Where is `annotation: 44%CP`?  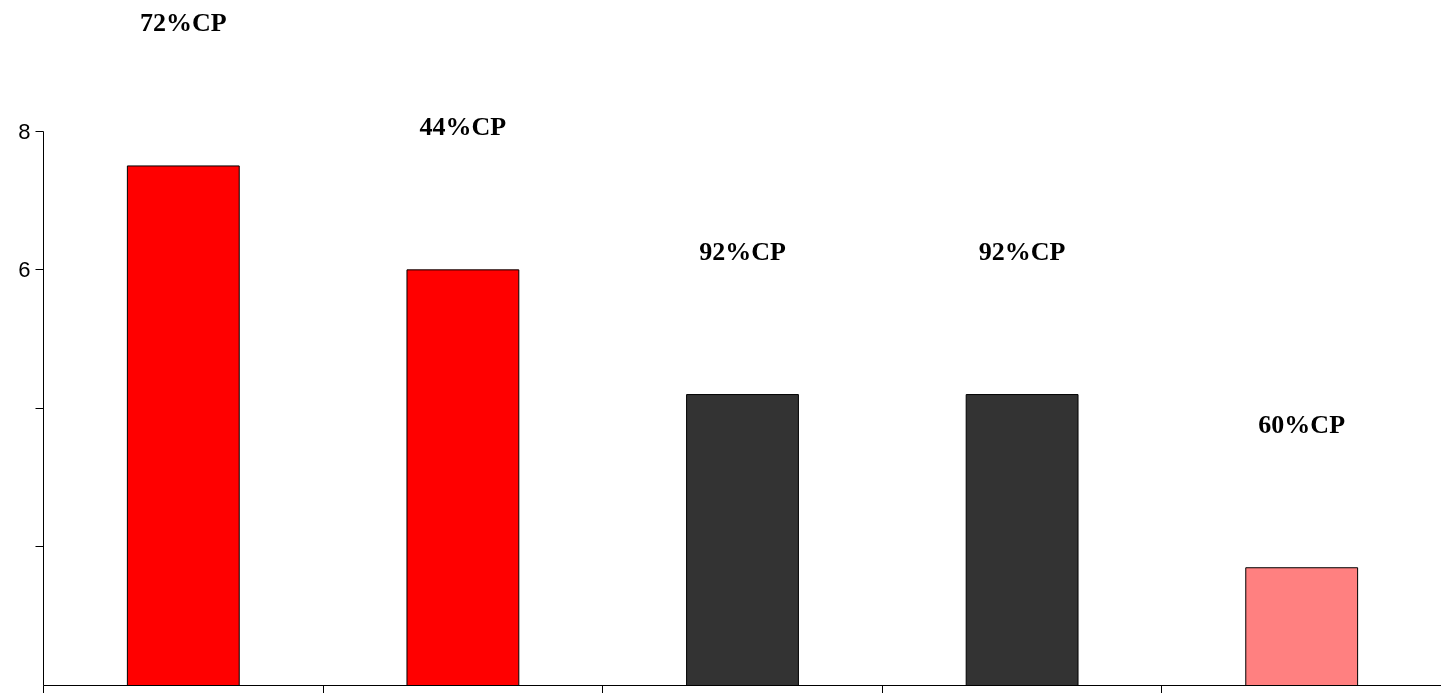 annotation: 44%CP is located at coordinates (463, 127).